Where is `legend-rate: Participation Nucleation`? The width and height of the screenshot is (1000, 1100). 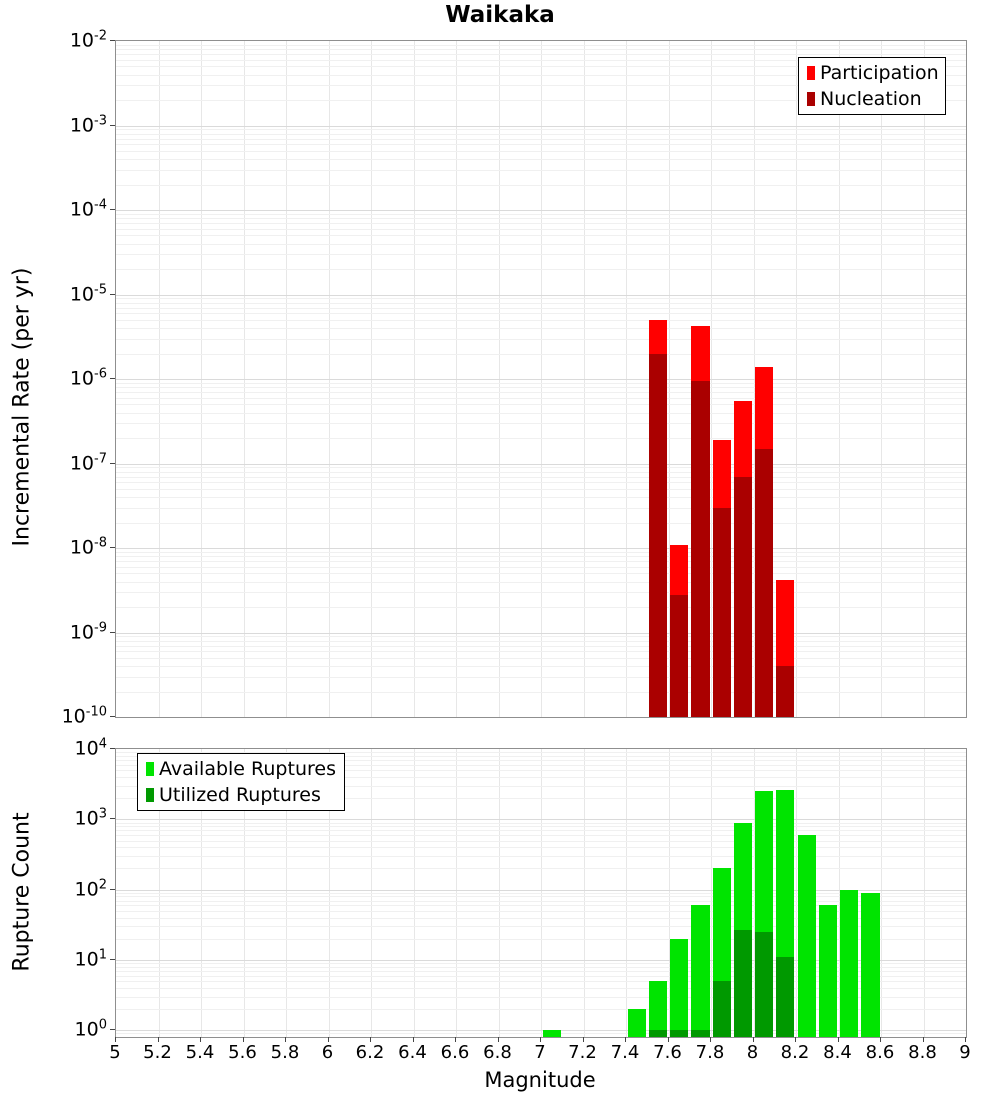
legend-rate: Participation Nucleation is located at coordinates (872, 86).